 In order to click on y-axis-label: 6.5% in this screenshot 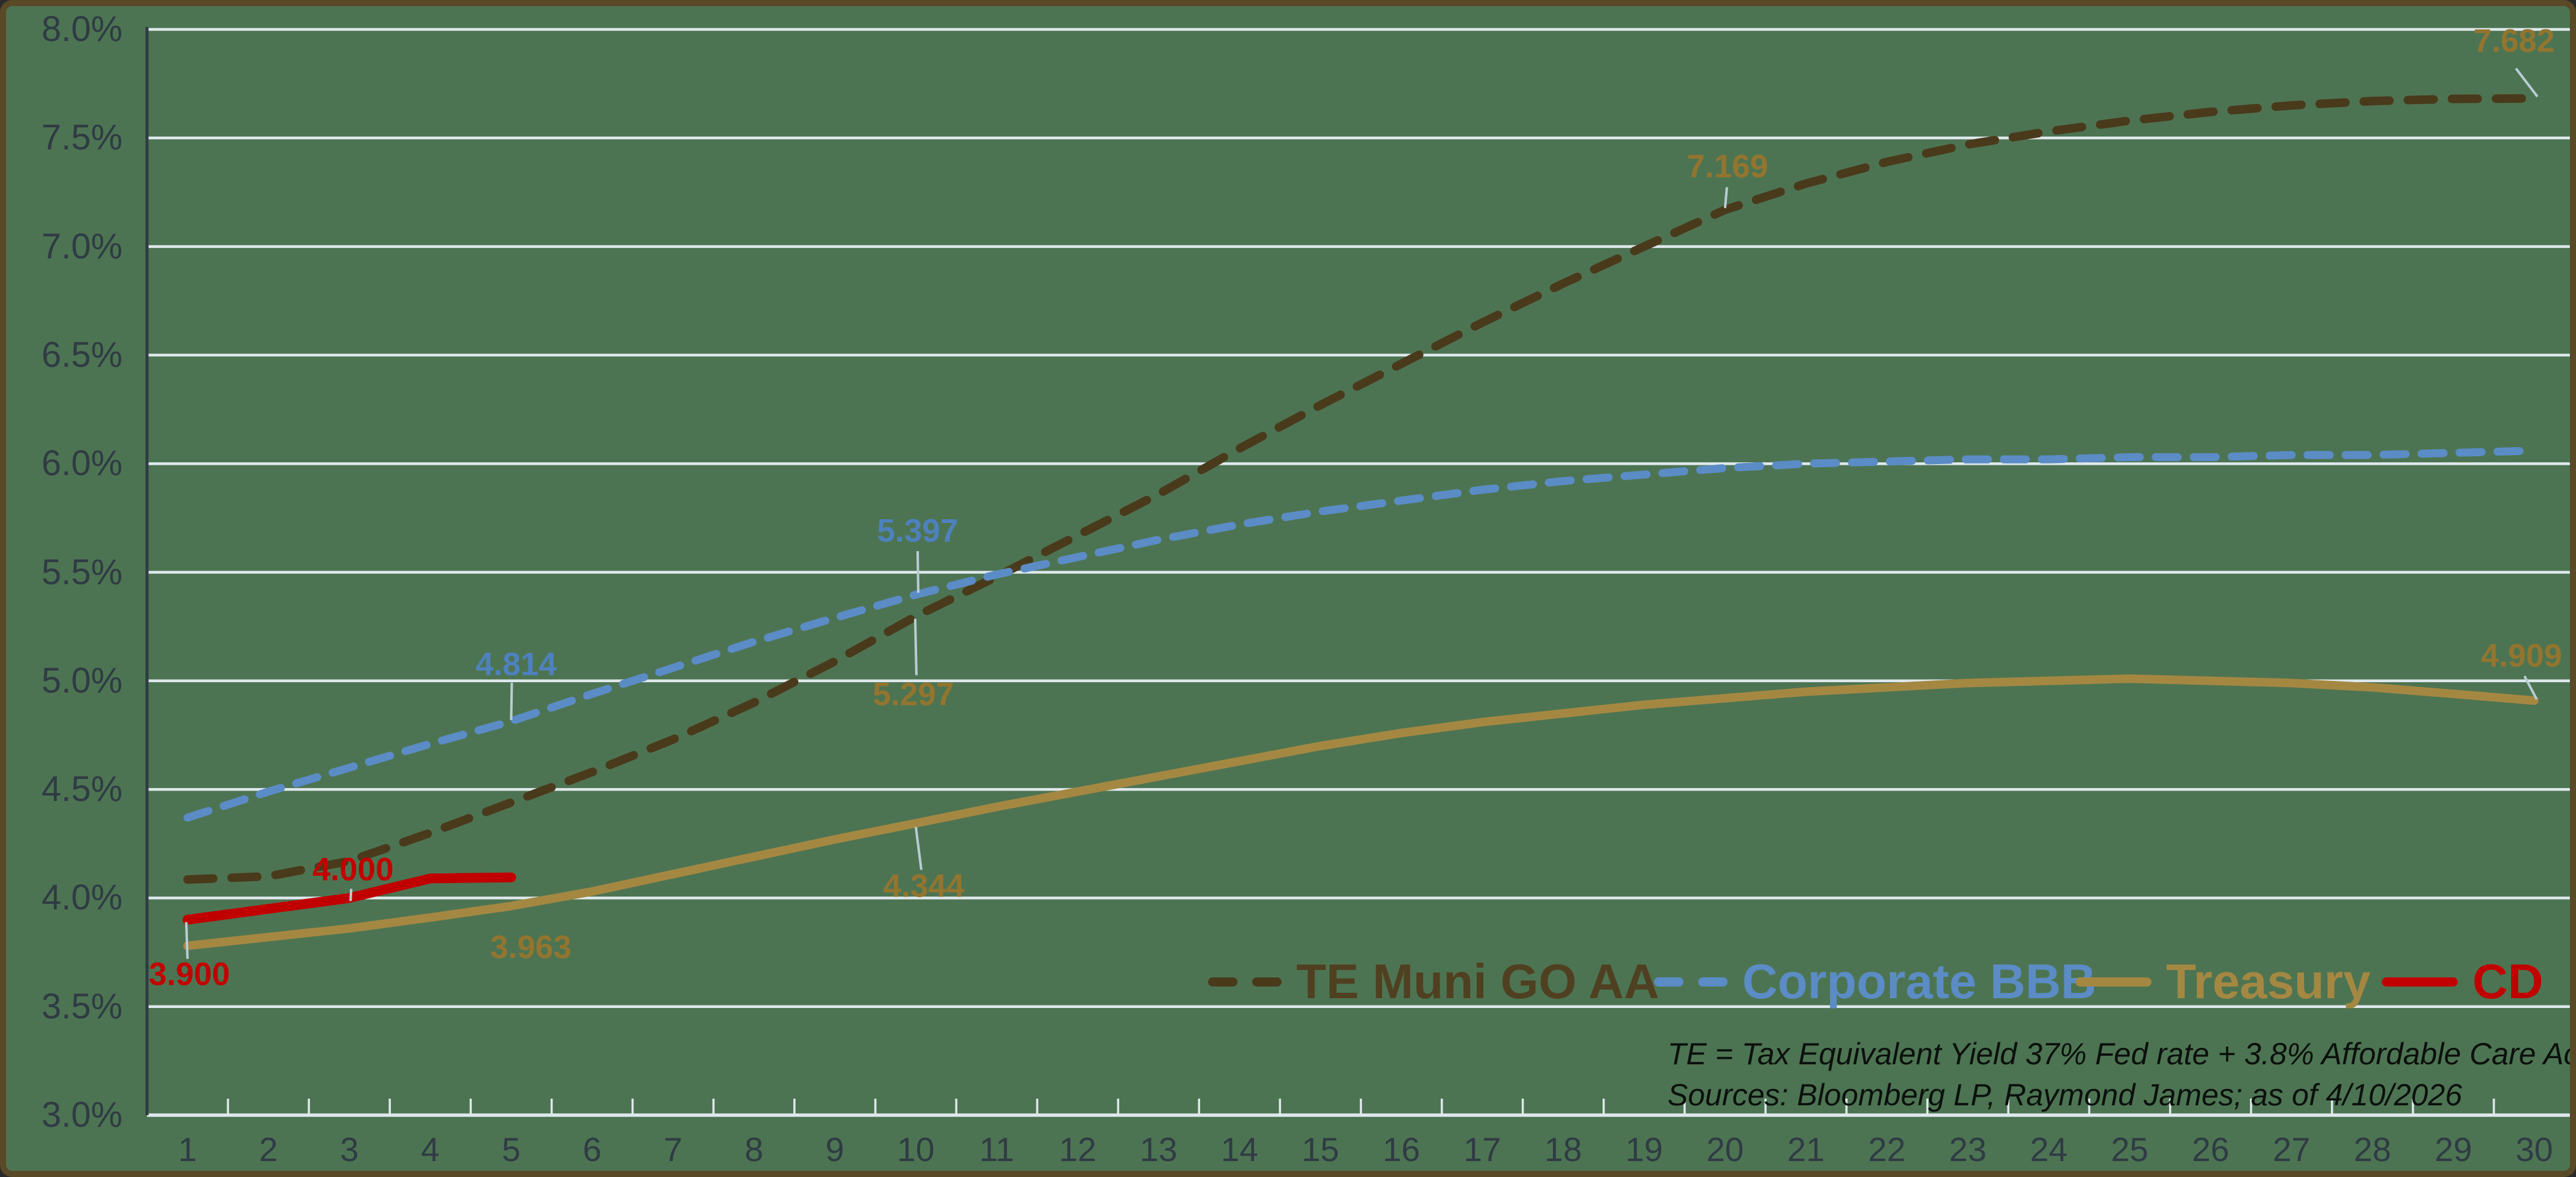, I will do `click(82, 355)`.